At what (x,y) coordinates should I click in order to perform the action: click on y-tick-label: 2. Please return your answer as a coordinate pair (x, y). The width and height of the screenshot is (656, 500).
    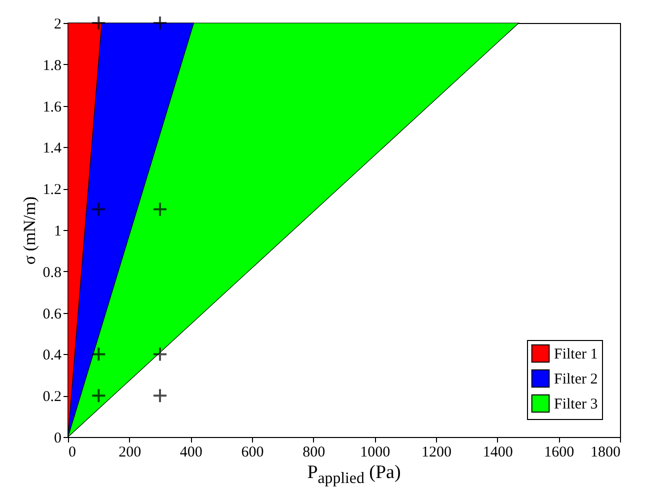
    Looking at the image, I should click on (58, 24).